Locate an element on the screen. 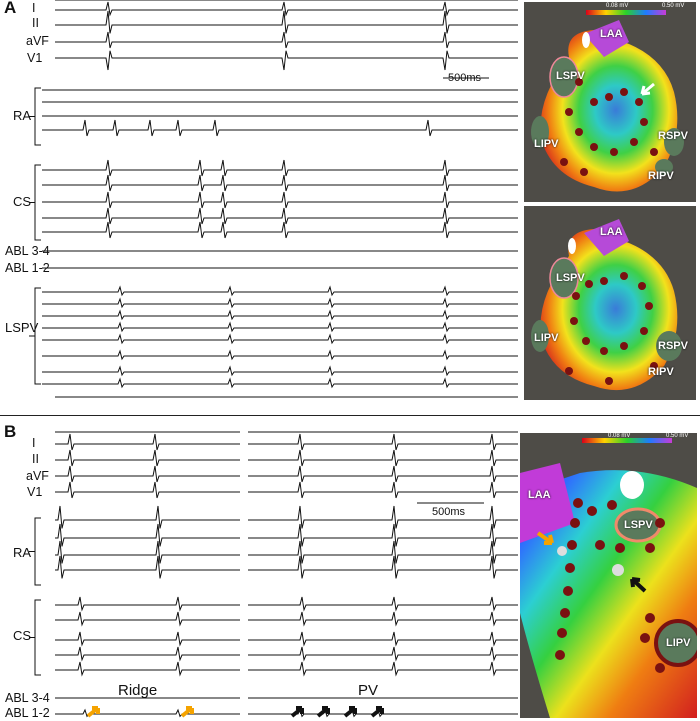  abl-34-label-b: ABL 3-4 is located at coordinates (27, 698).